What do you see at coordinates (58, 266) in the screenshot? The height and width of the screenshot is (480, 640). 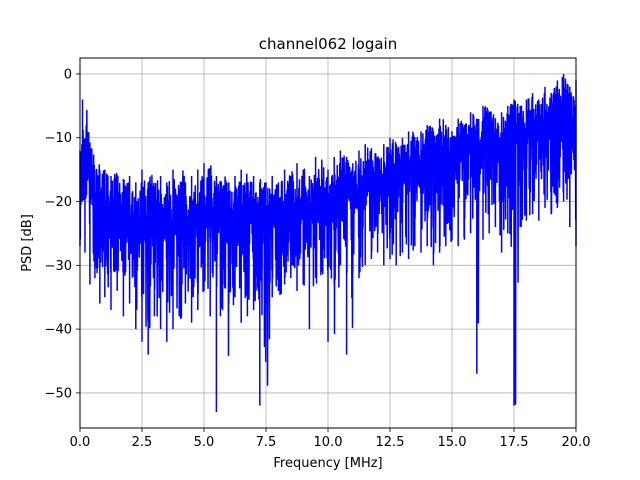 I see `y-tick-label: −30` at bounding box center [58, 266].